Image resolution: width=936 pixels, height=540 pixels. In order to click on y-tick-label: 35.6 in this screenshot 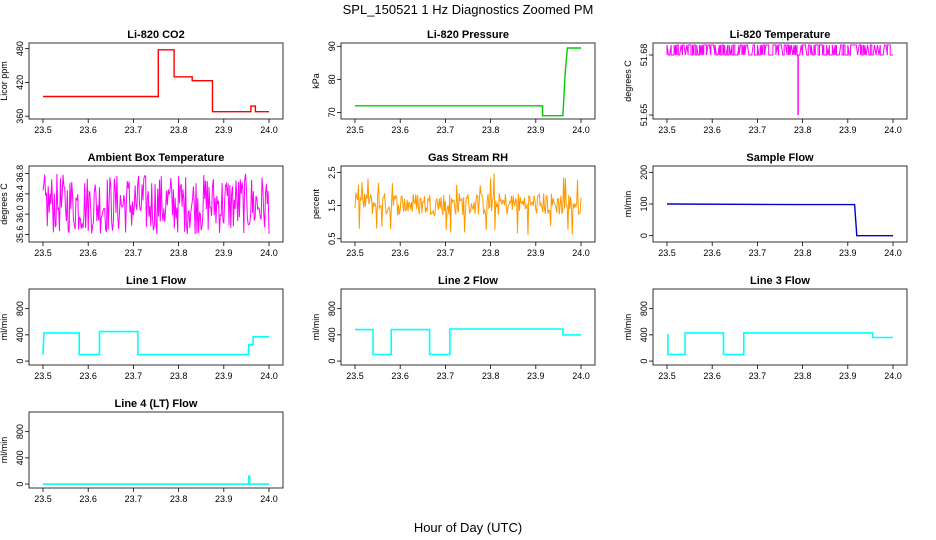, I will do `click(20, 235)`.